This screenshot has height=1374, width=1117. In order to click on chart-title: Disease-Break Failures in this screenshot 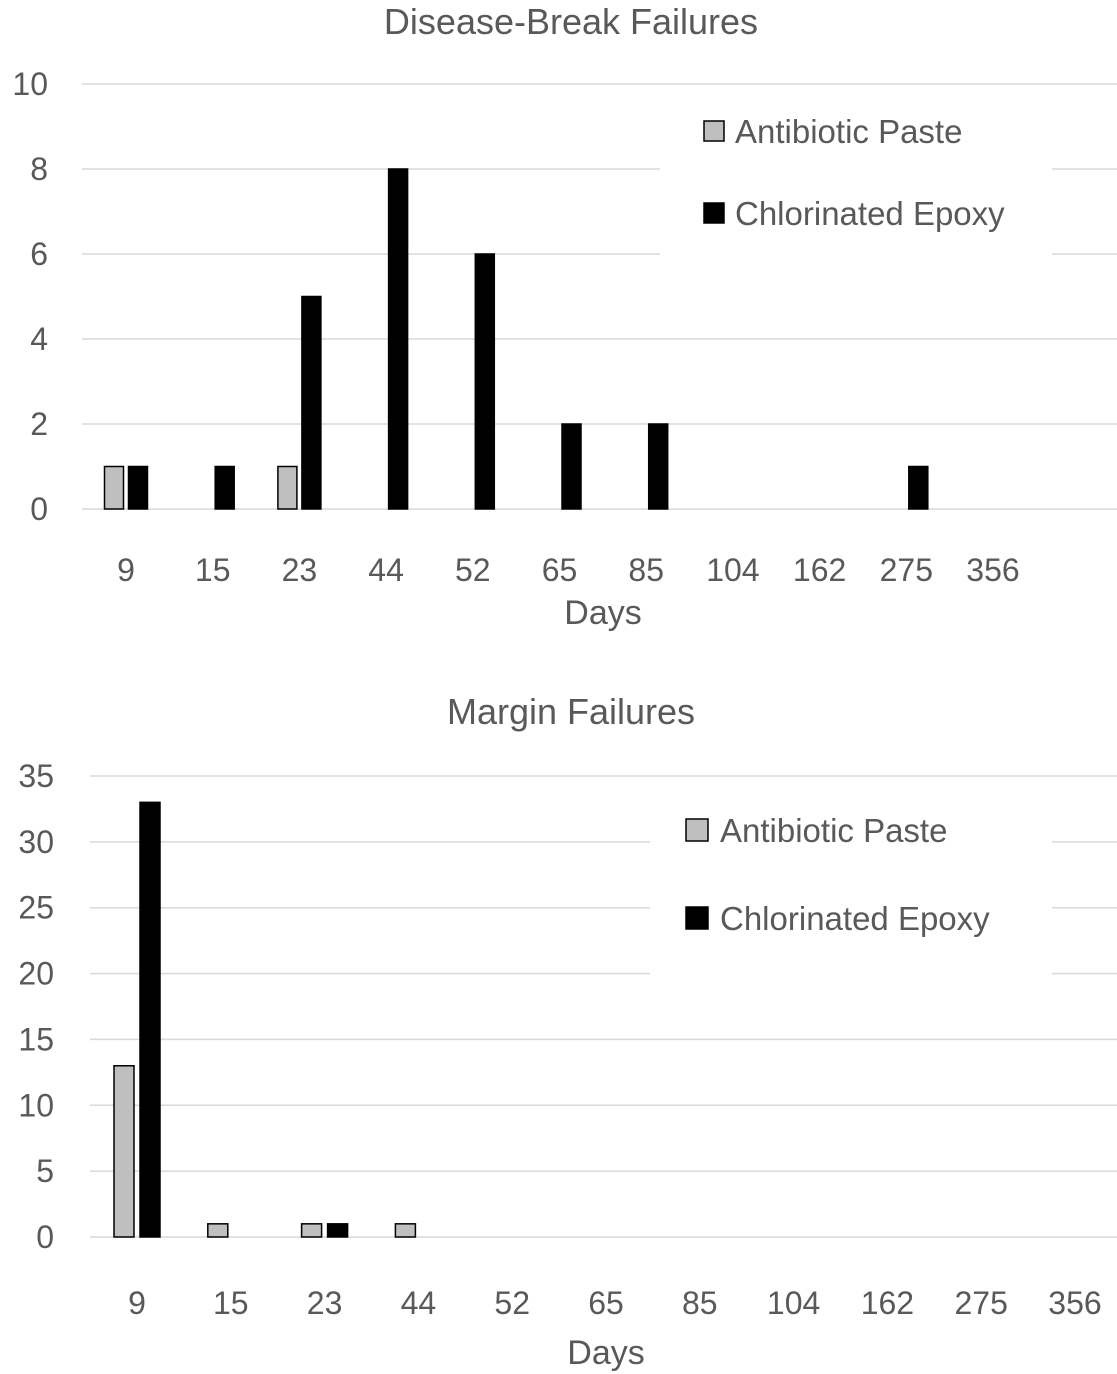, I will do `click(571, 21)`.